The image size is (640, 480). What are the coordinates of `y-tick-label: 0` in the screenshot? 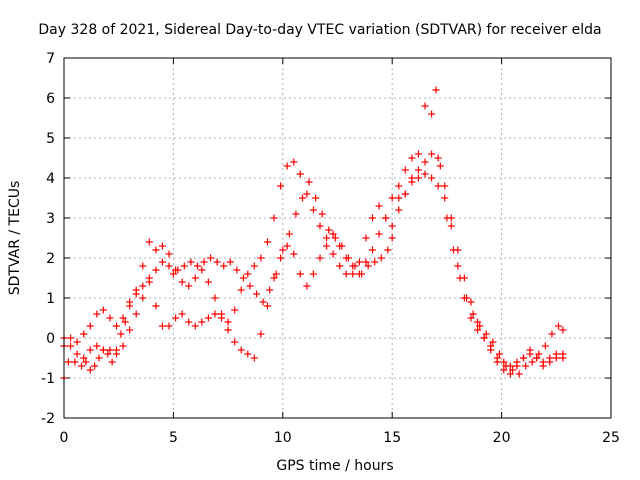 It's located at (50, 339).